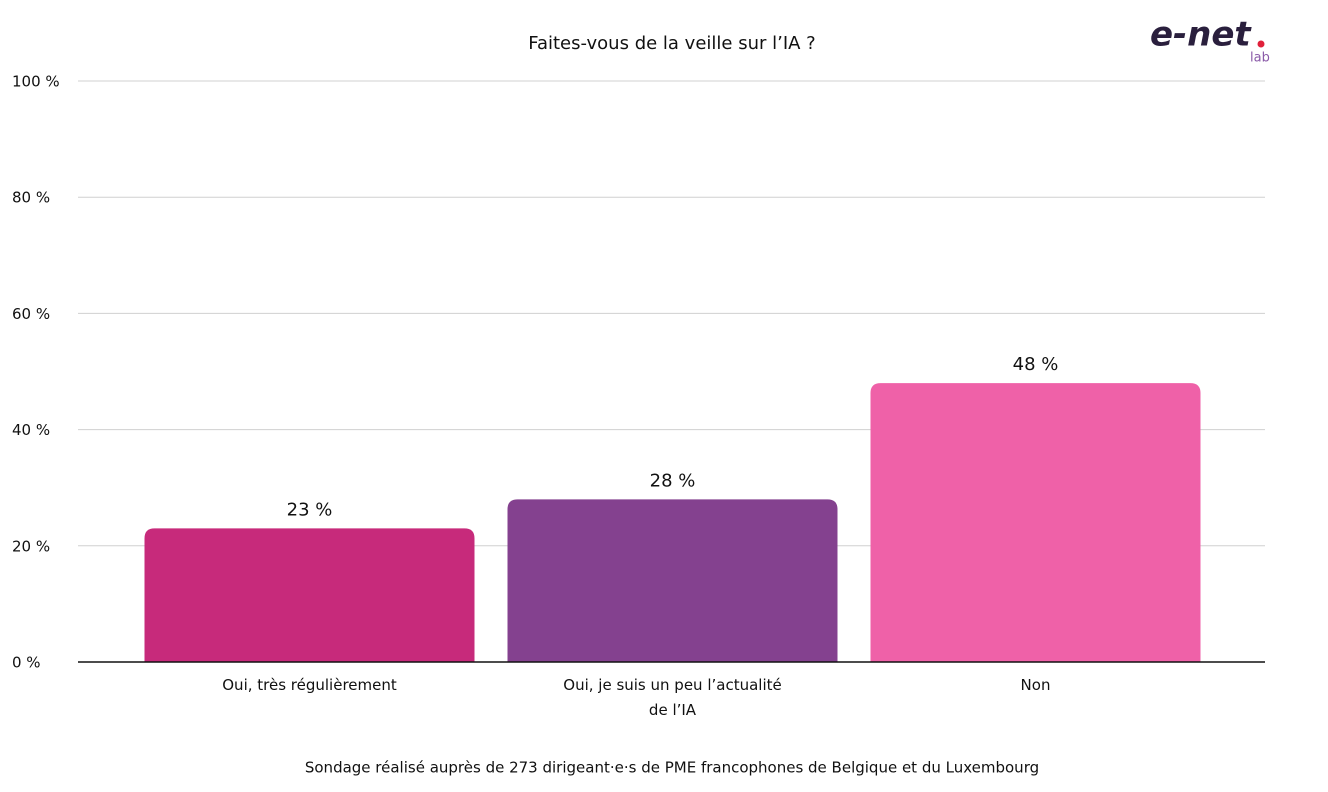  I want to click on y-tick-label: 20 %, so click(31, 546).